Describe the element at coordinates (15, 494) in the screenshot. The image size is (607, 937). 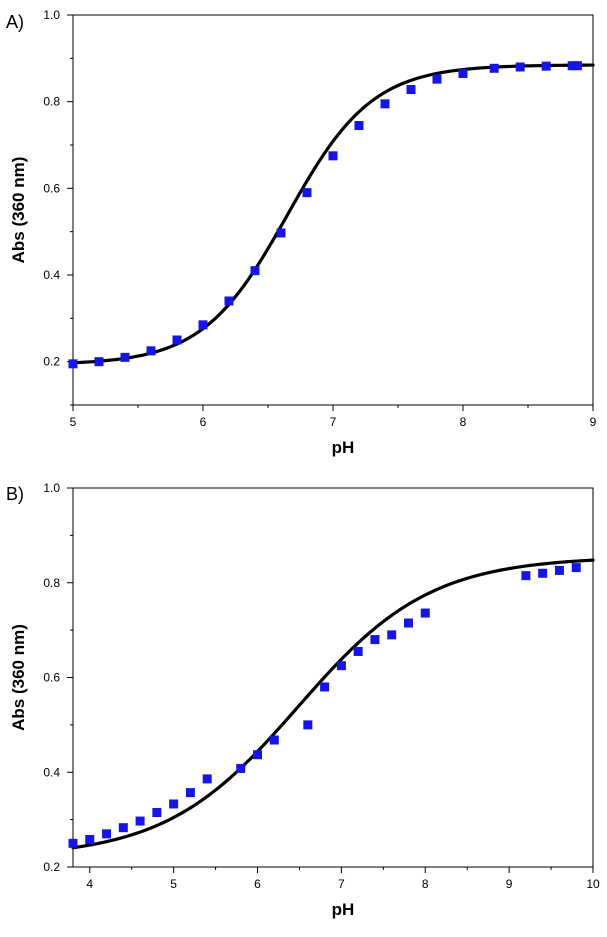
I see `panel-label: B)` at that location.